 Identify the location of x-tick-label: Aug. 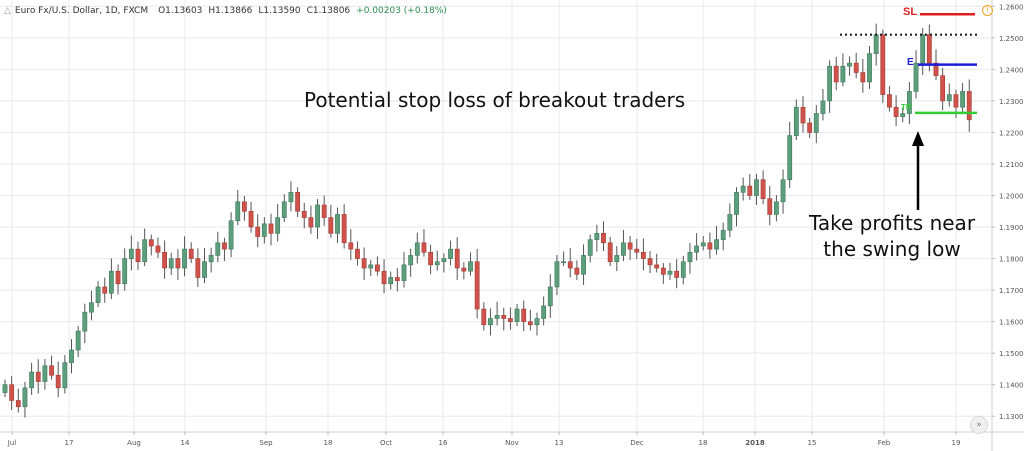
(134, 443).